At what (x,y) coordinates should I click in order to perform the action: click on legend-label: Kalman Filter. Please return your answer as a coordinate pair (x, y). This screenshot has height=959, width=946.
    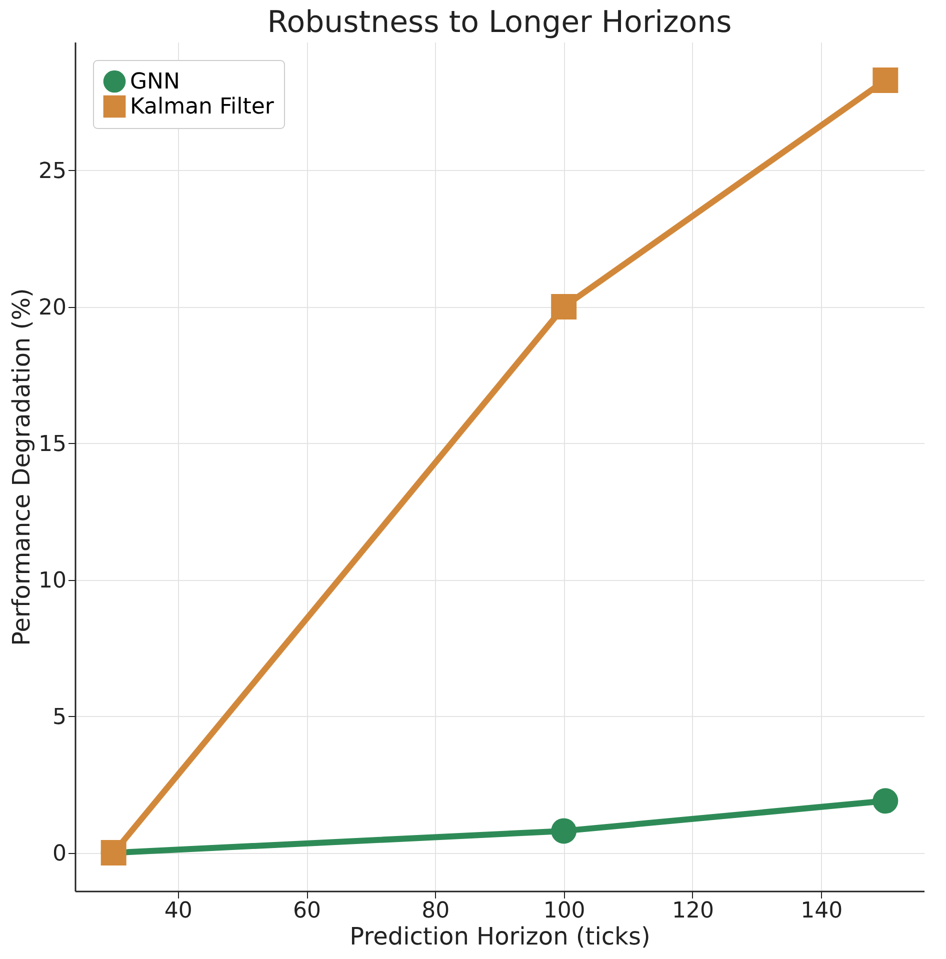
    Looking at the image, I should click on (202, 107).